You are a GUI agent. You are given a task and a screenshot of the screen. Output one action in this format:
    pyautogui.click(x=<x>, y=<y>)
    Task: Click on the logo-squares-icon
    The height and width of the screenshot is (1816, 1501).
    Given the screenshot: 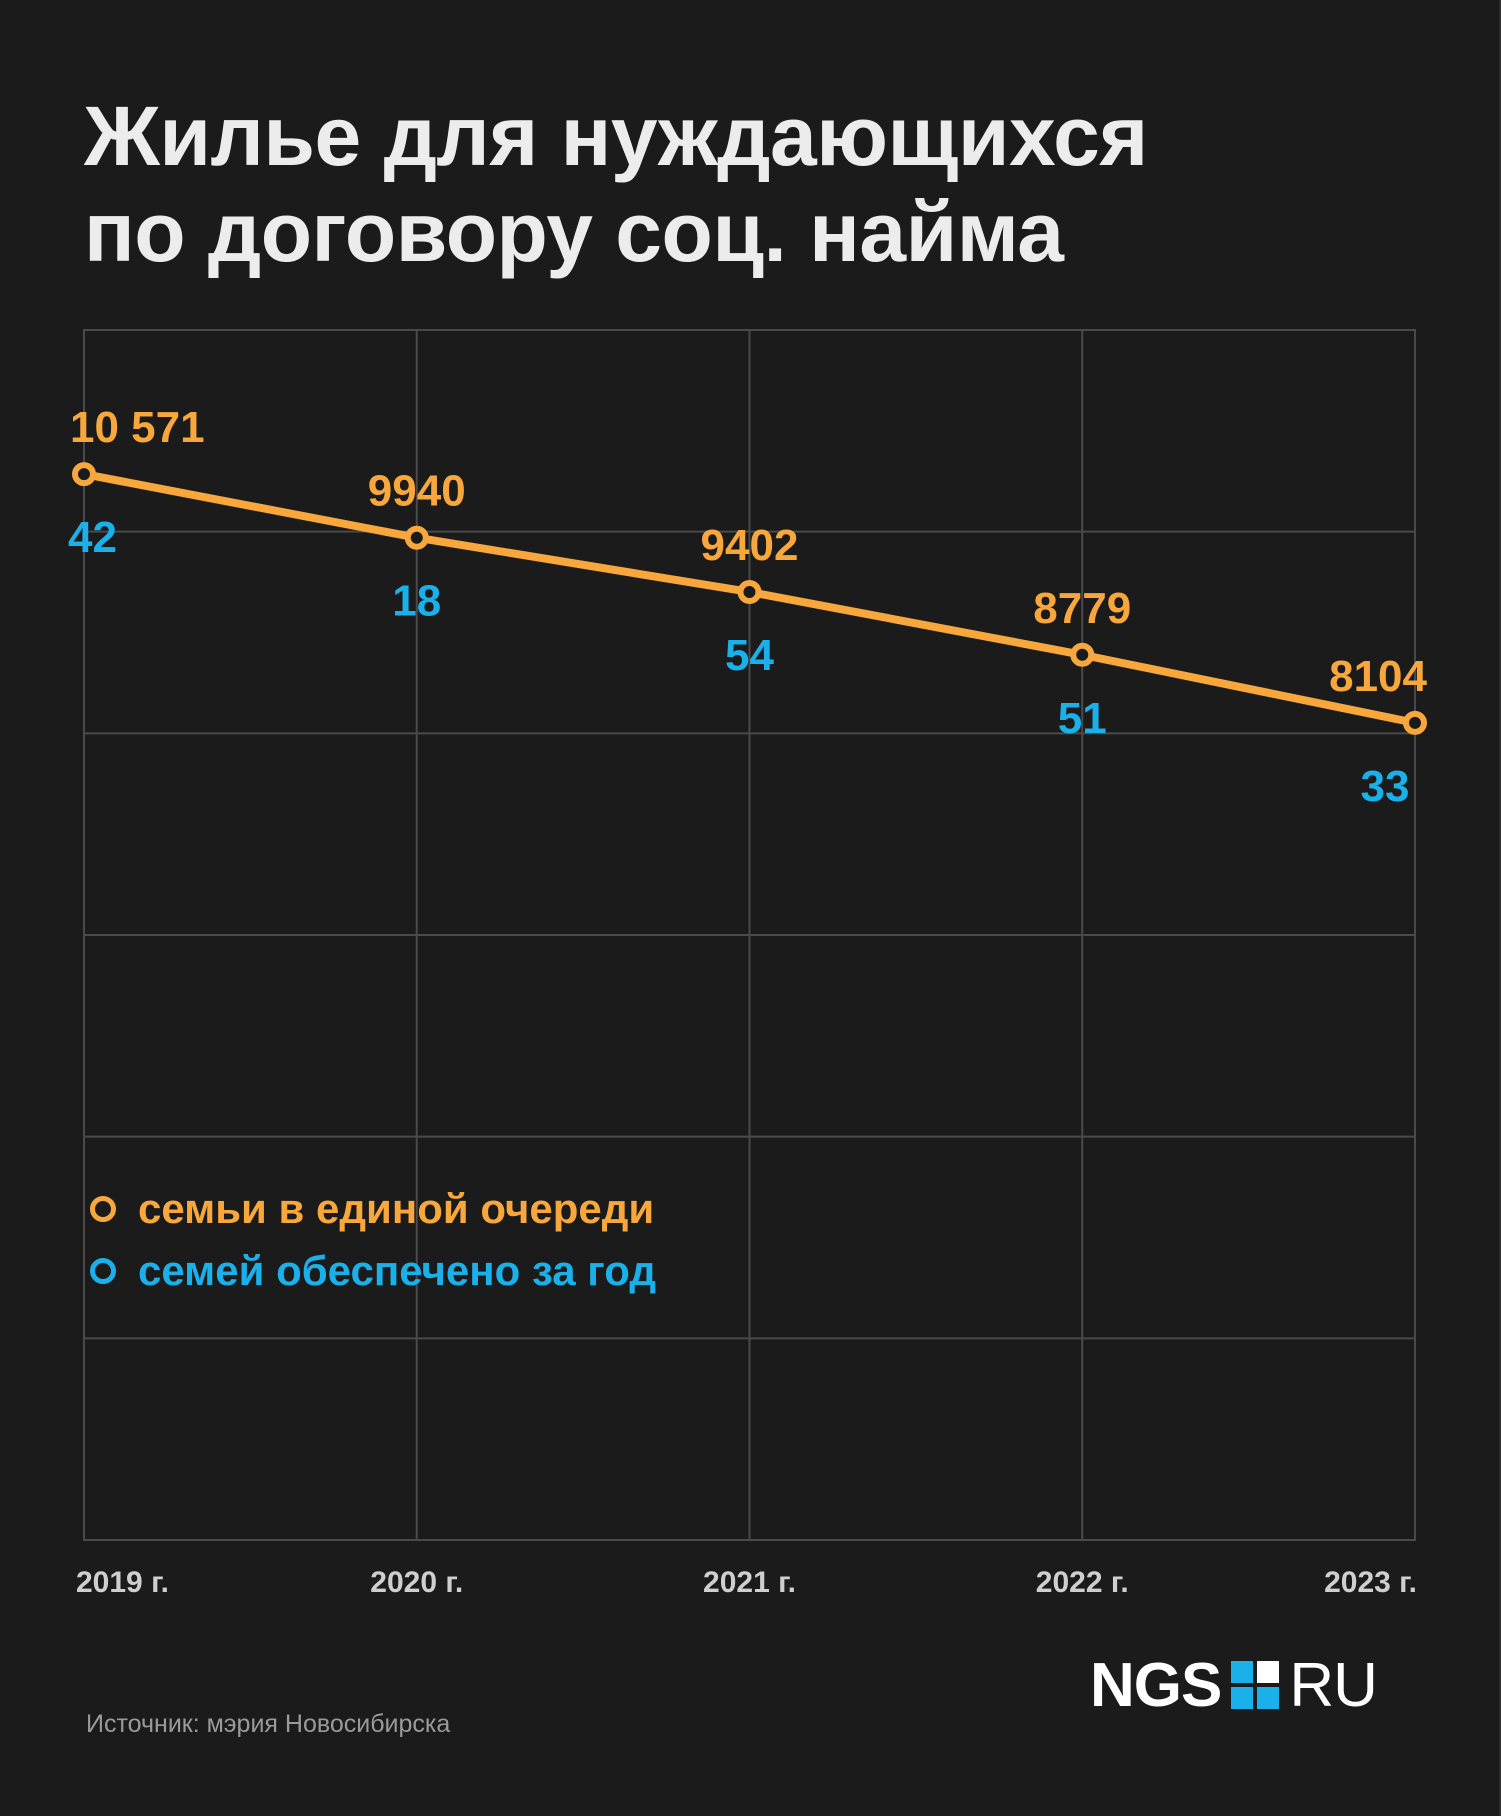 What is the action you would take?
    pyautogui.click(x=1255, y=1685)
    